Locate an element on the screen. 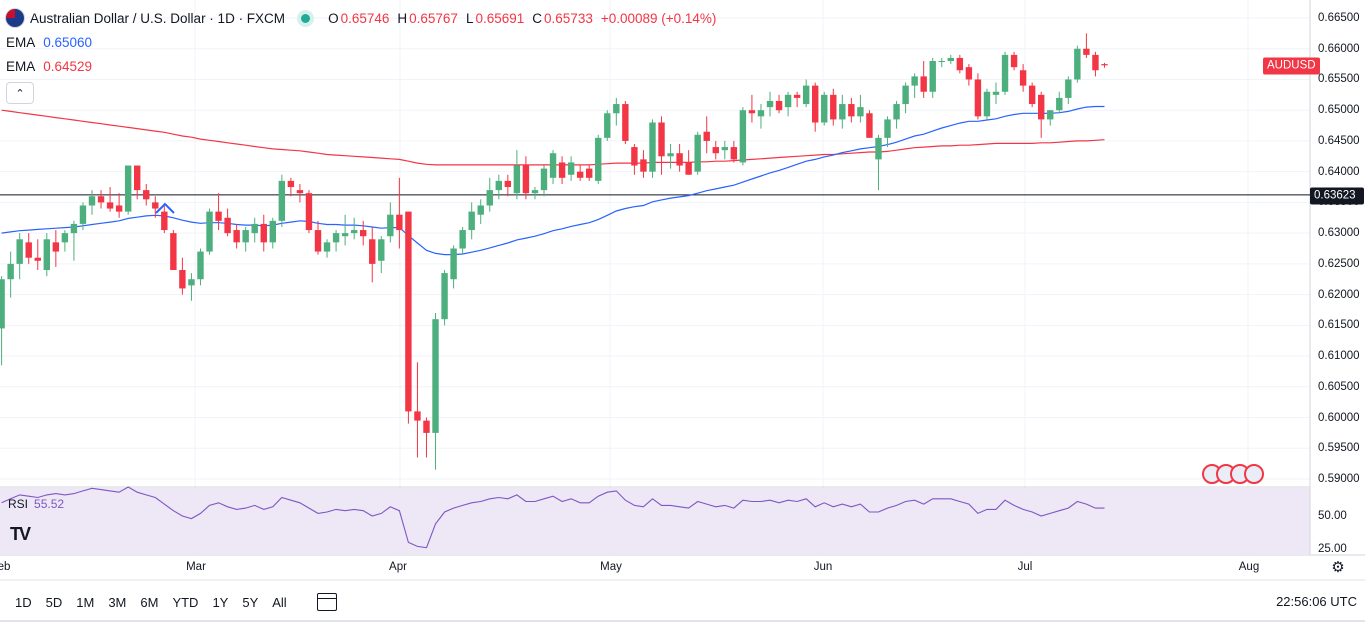  time-axis: eb Mar Apr May Jun Jul Aug is located at coordinates (655, 568).